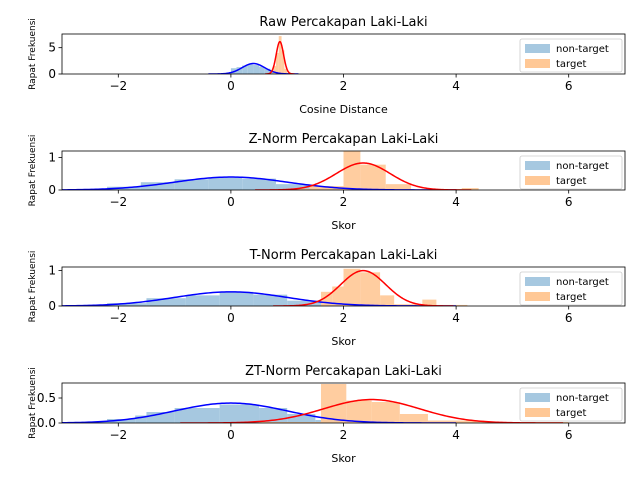  What do you see at coordinates (343, 255) in the screenshot?
I see `chart-title: T-Norm Percakapan Laki-Laki` at bounding box center [343, 255].